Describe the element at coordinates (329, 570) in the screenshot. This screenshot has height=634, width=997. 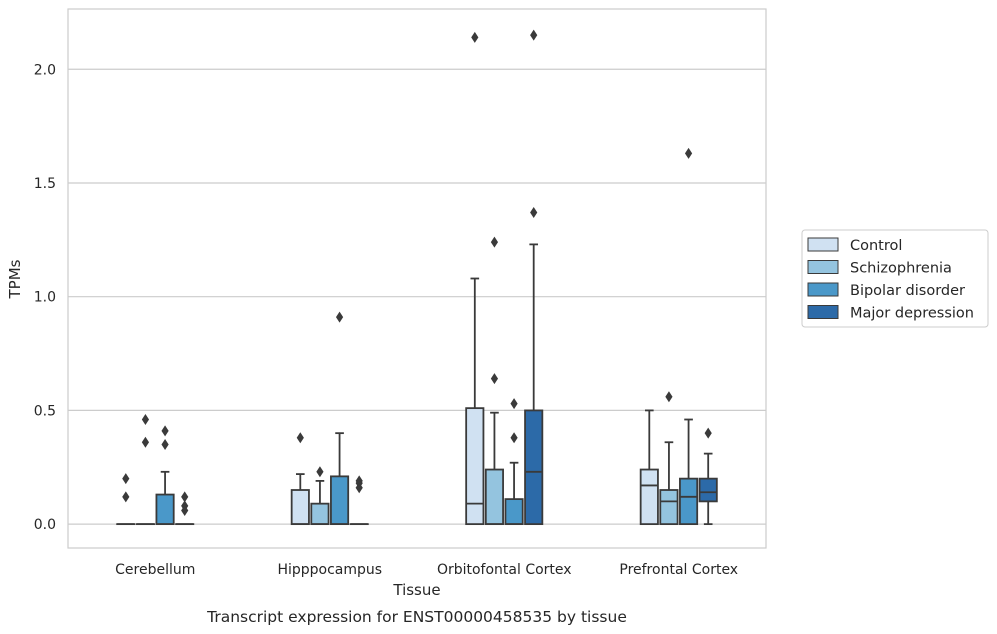
I see `x-tick-label: Hipppocampus` at that location.